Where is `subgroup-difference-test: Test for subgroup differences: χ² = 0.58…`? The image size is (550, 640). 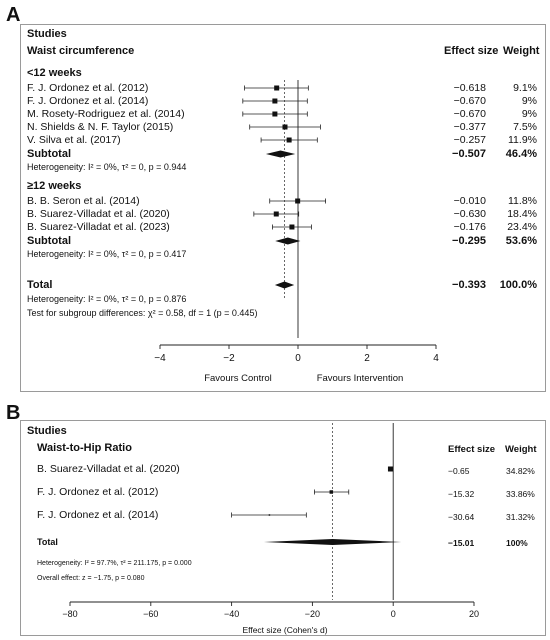 subgroup-difference-test: Test for subgroup differences: χ² = 0.58… is located at coordinates (142, 313).